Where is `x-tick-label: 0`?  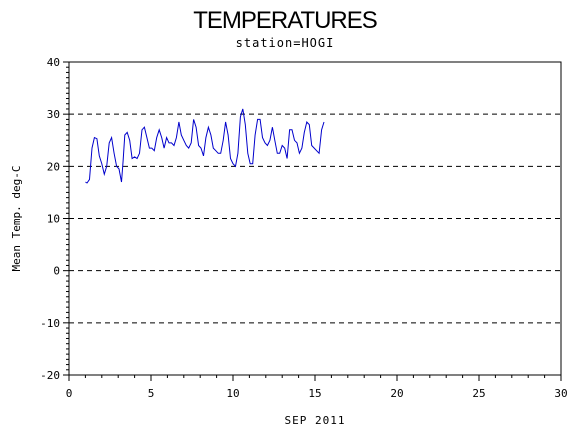
x-tick-label: 0 is located at coordinates (69, 393).